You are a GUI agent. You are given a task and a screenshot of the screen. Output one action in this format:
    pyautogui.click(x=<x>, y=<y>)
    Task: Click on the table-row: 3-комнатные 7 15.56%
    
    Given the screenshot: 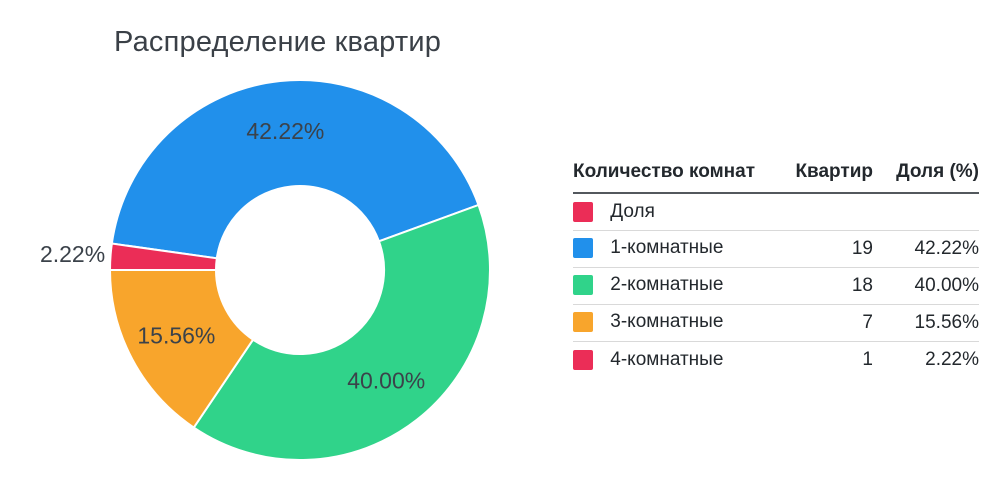 What is the action you would take?
    pyautogui.click(x=776, y=322)
    